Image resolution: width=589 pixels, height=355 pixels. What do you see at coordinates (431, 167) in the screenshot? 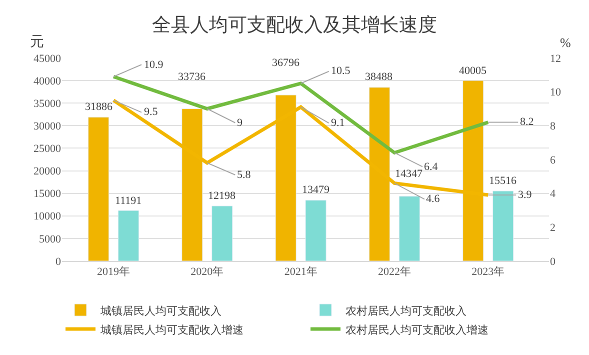
I see `data-label: 6.4` at bounding box center [431, 167].